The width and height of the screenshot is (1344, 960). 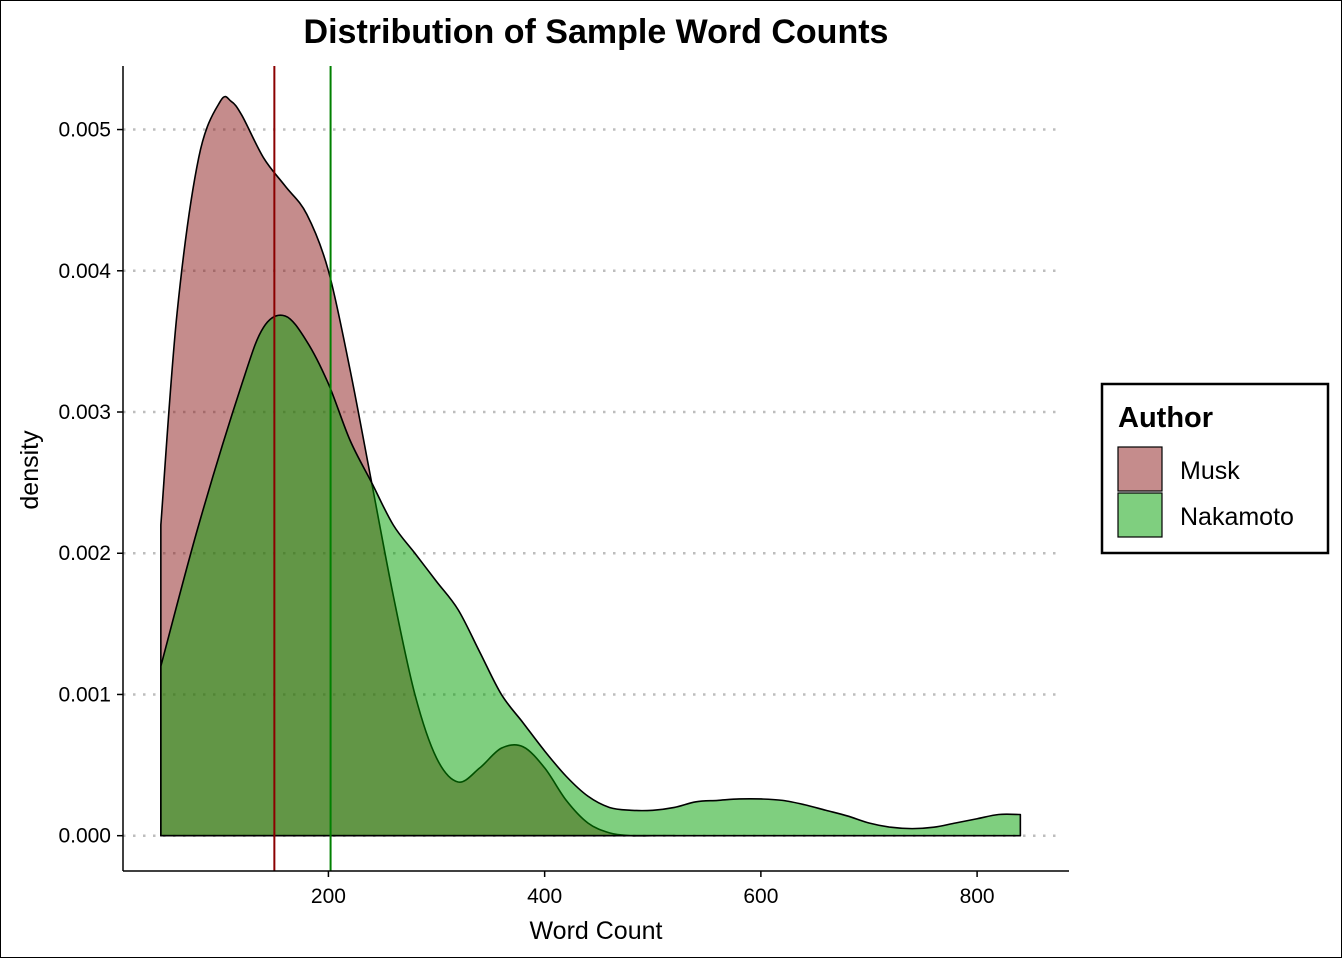 I want to click on y-axis-label: density, so click(x=30, y=470).